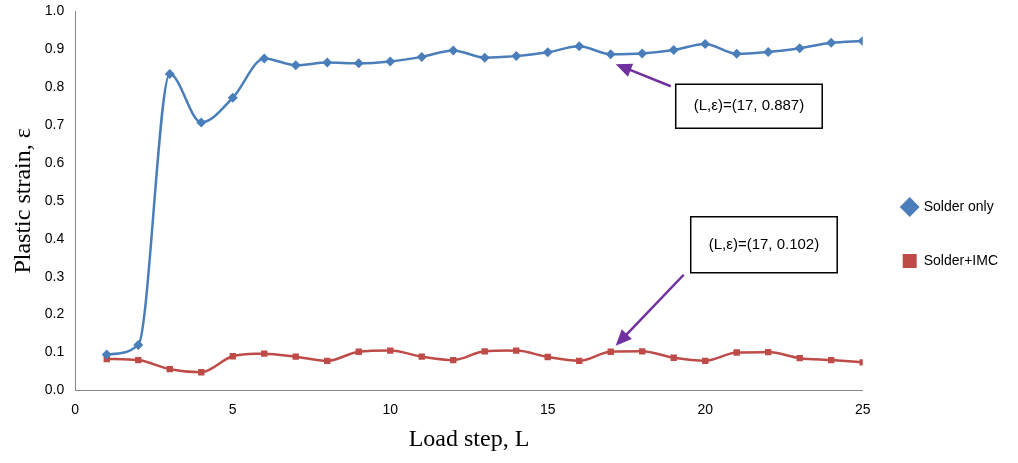 This screenshot has height=463, width=1018. What do you see at coordinates (862, 408) in the screenshot?
I see `x-tick-label: 25` at bounding box center [862, 408].